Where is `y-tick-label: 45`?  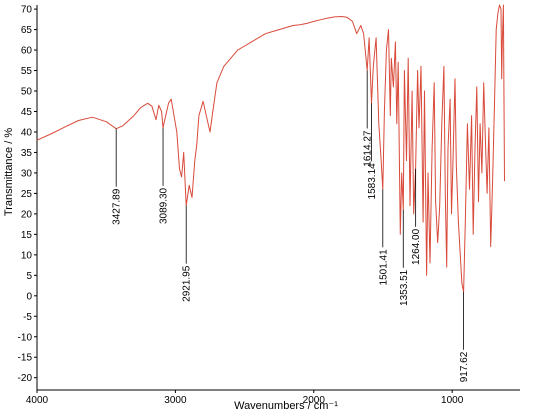
y-tick-label: 45 is located at coordinates (27, 112).